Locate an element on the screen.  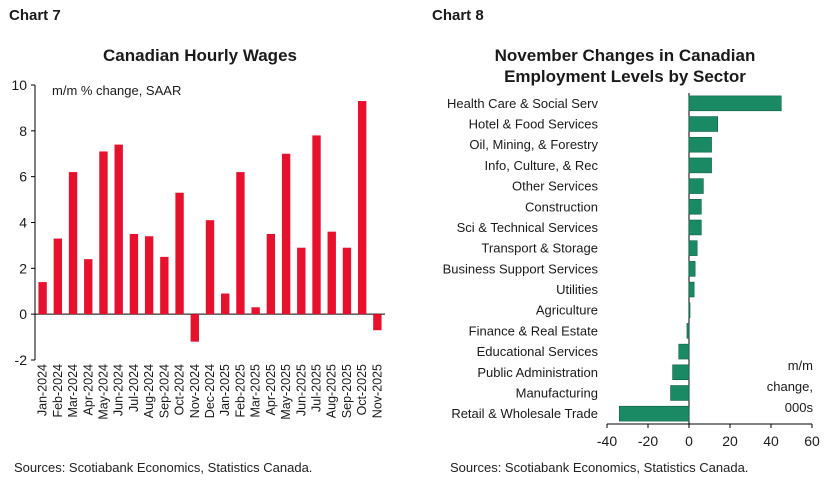
wages-chart-title: Canadian Hourly Wages is located at coordinates (200, 55).